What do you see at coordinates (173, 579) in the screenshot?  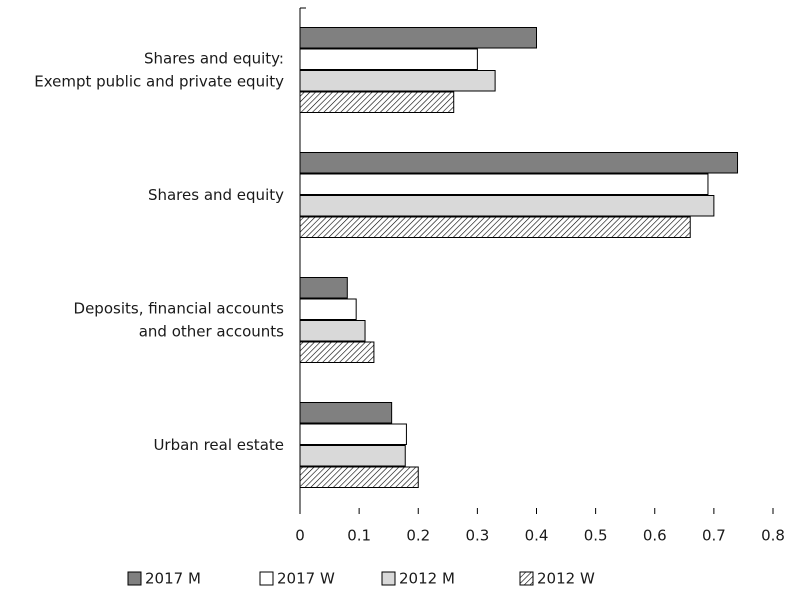 I see `legend-label: 2017 M` at bounding box center [173, 579].